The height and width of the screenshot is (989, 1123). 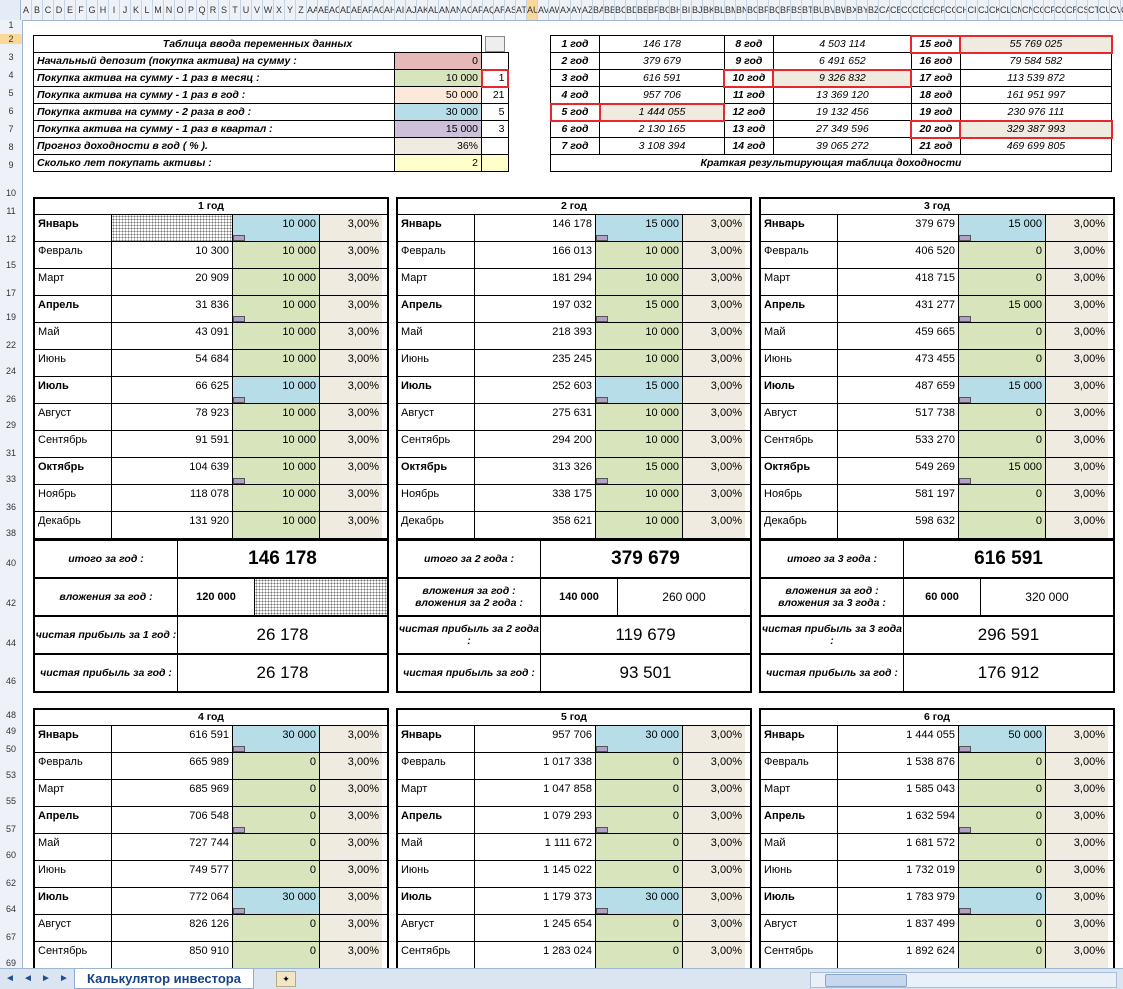 I want to click on column-header: AF, so click(x=367, y=10).